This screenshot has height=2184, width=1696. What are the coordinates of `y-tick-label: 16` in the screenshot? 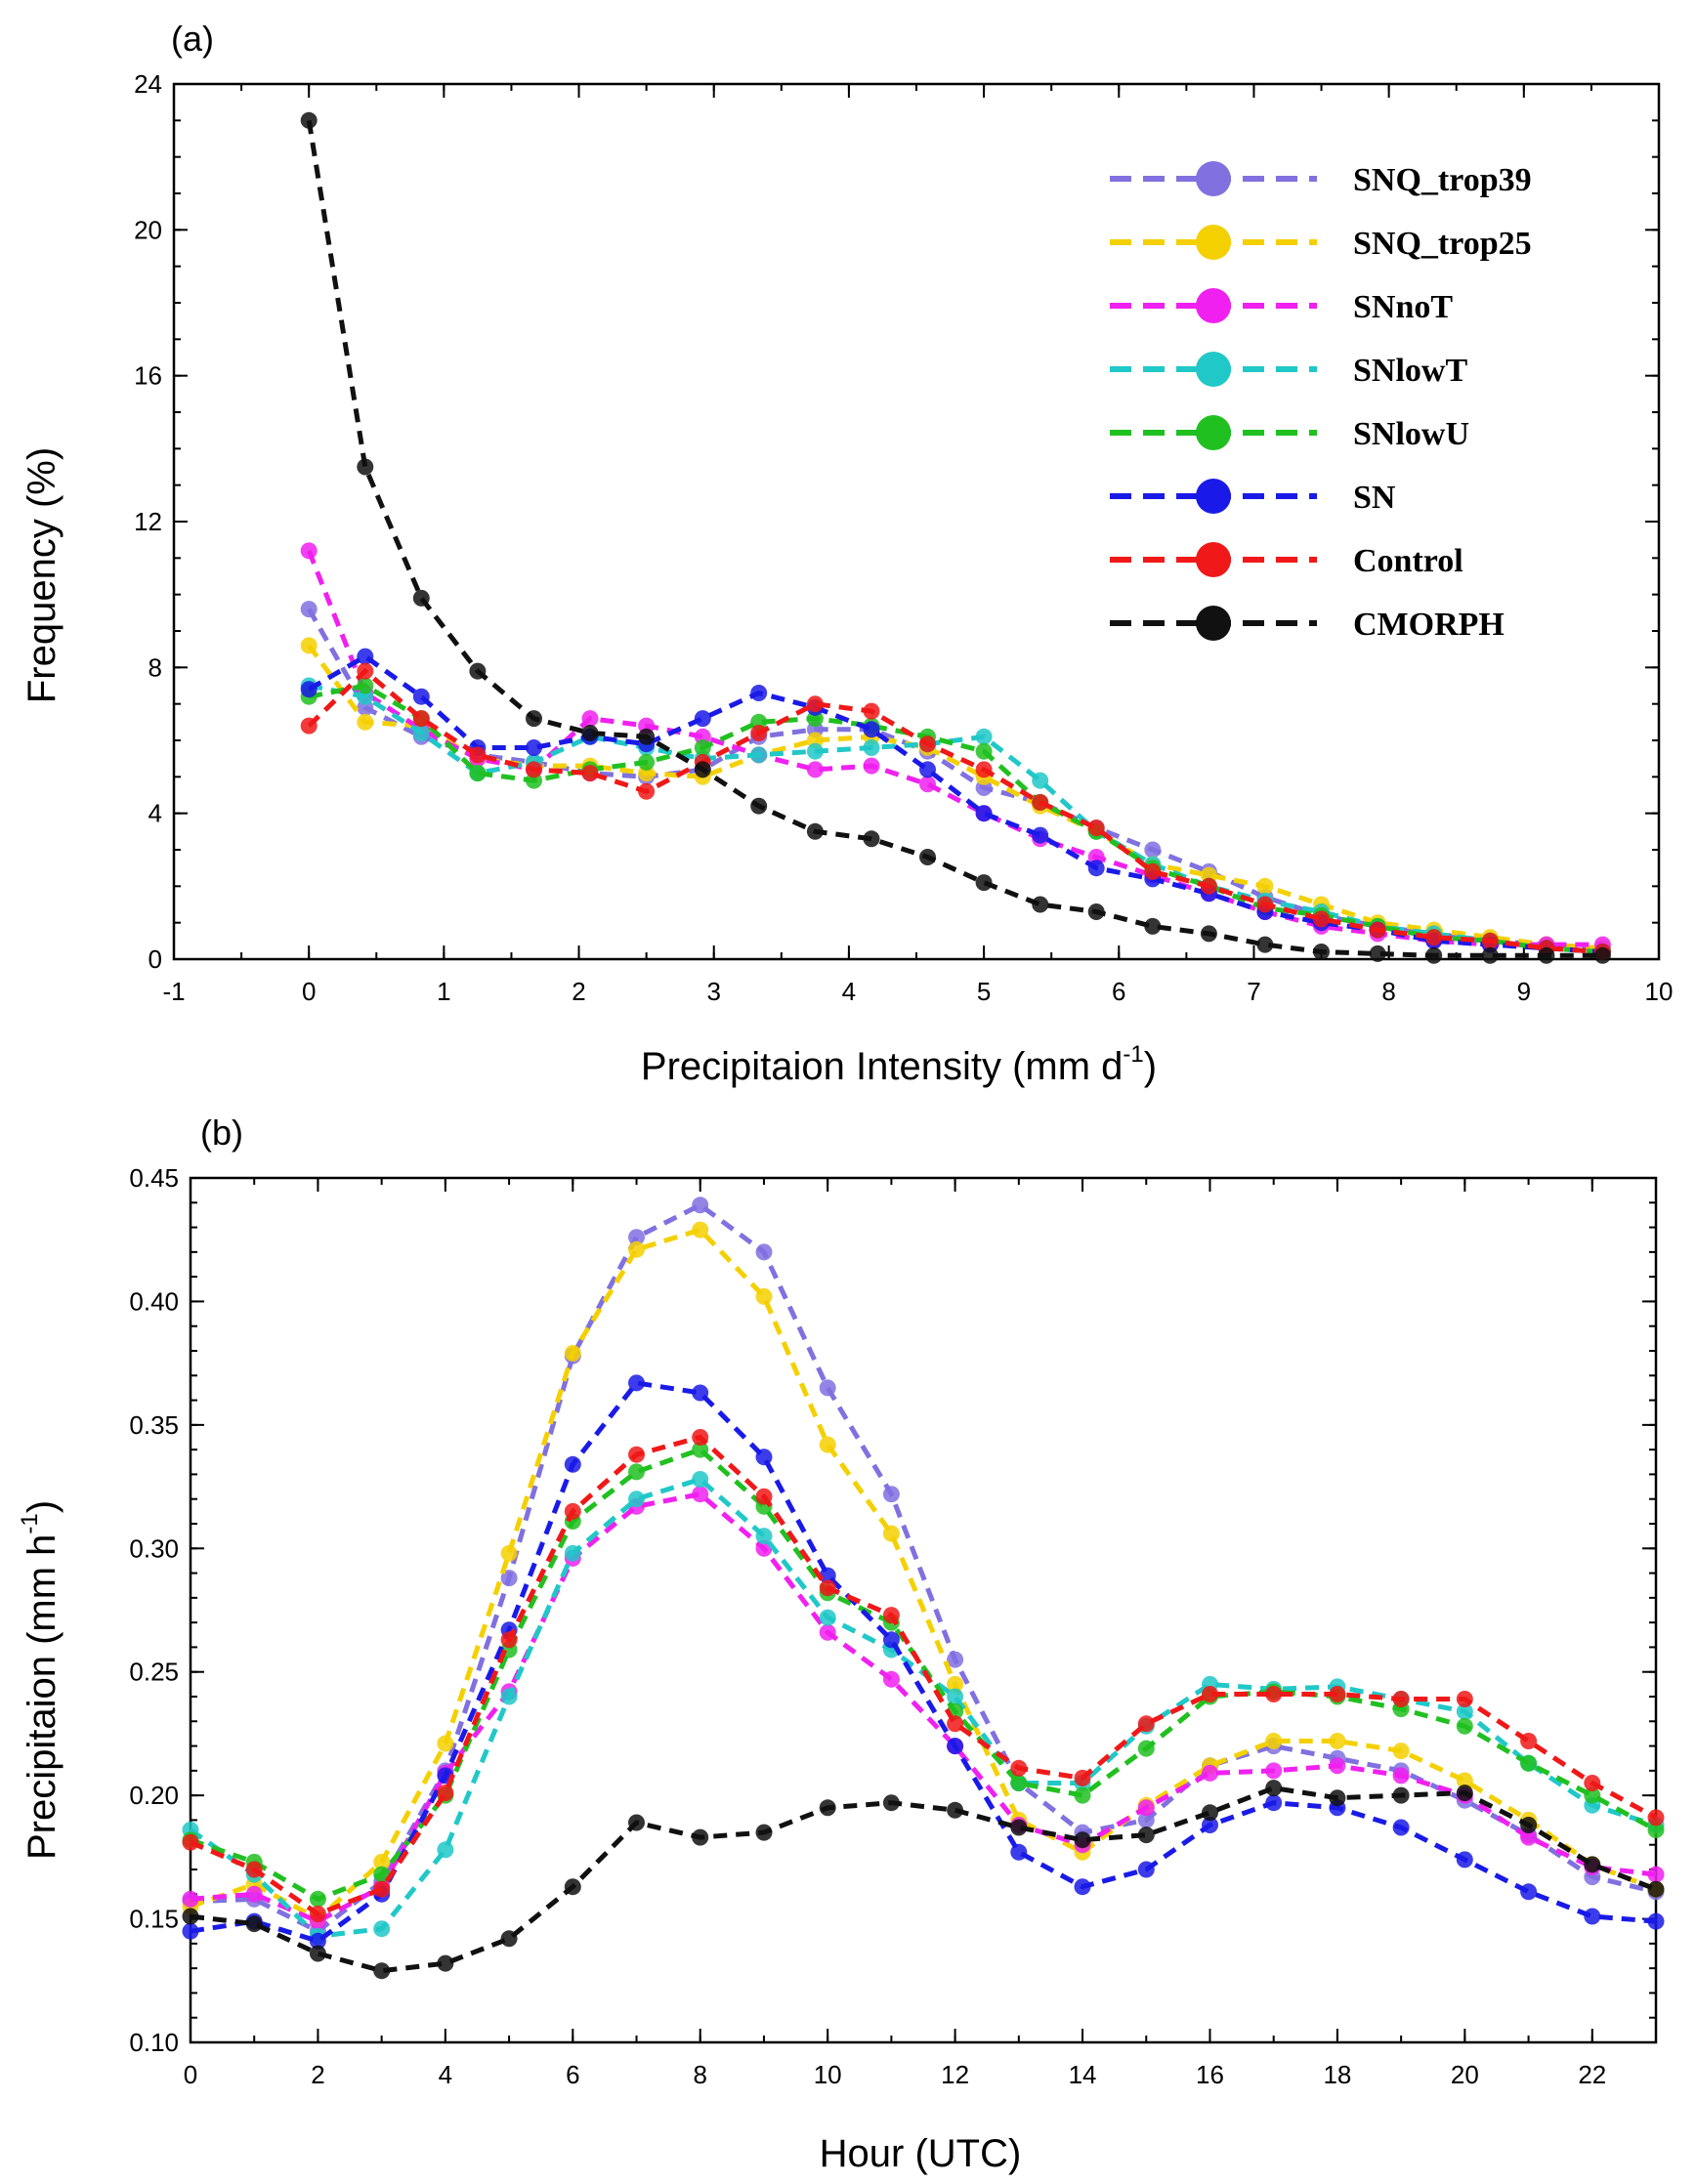 It's located at (148, 376).